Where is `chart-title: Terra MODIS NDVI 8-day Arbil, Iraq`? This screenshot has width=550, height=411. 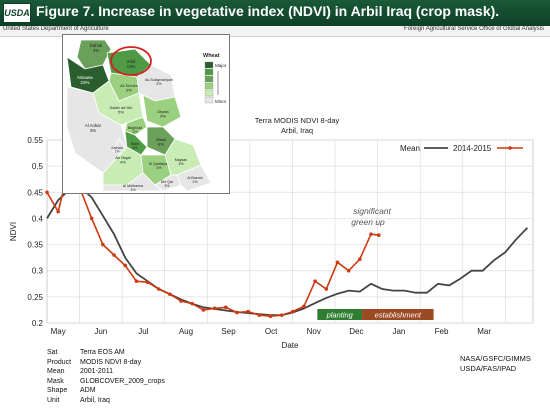 chart-title: Terra MODIS NDVI 8-day Arbil, Iraq is located at coordinates (297, 126).